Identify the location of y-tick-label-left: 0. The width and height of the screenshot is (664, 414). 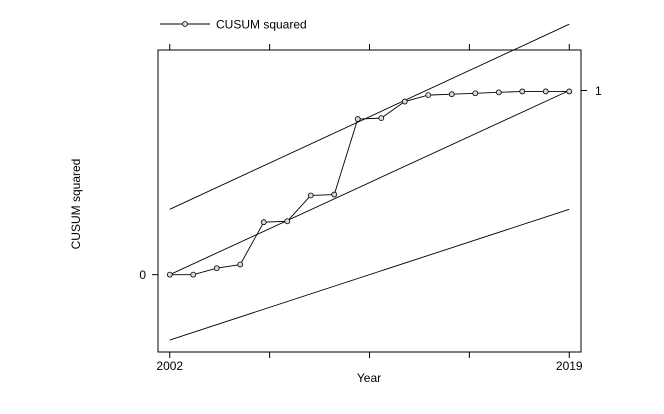
(142, 275).